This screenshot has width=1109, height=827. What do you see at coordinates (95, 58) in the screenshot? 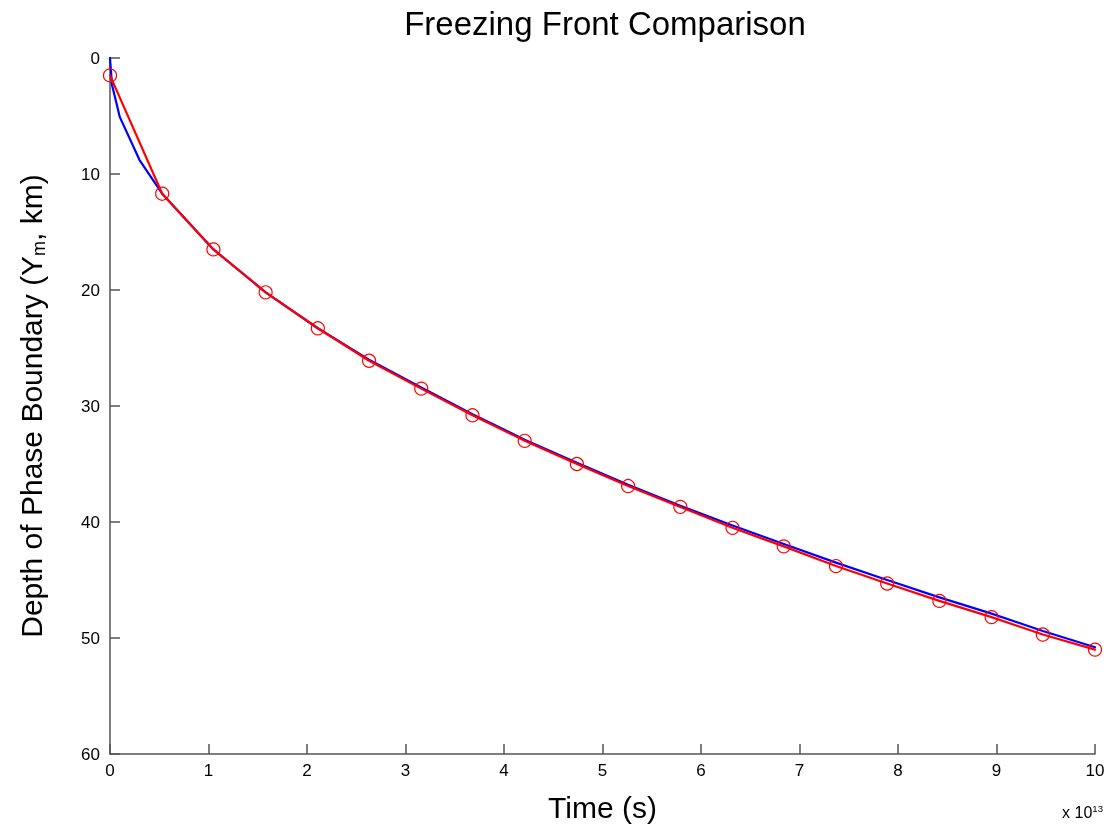
I see `y-tick-label: 0` at bounding box center [95, 58].